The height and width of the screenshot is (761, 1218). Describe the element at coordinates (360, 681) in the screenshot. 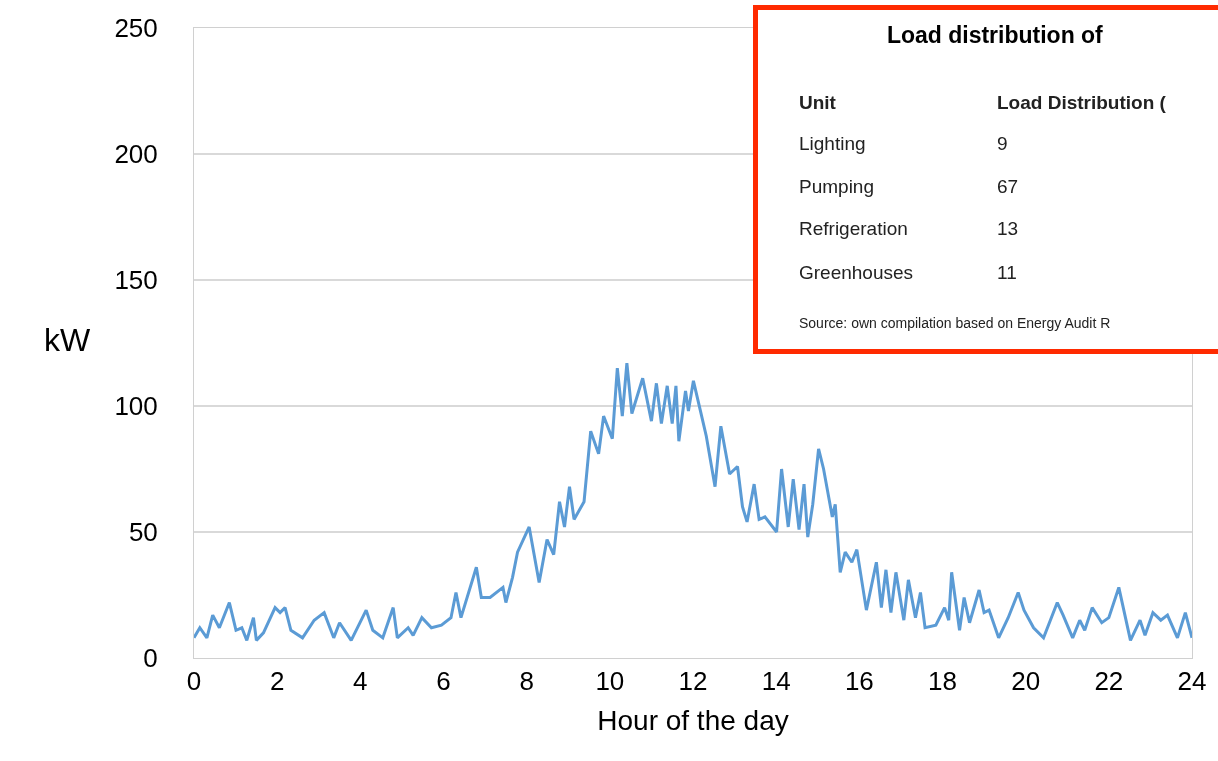

I see `x-tick-label: 4` at that location.